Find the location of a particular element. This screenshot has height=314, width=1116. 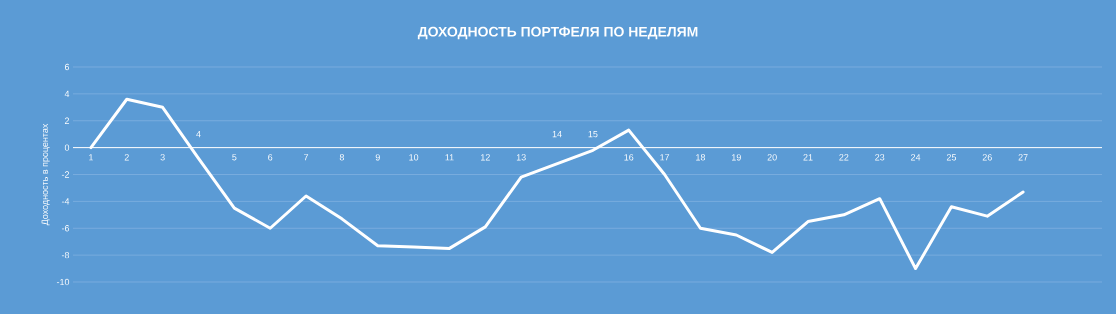

x-tick-label: 26 is located at coordinates (987, 157).